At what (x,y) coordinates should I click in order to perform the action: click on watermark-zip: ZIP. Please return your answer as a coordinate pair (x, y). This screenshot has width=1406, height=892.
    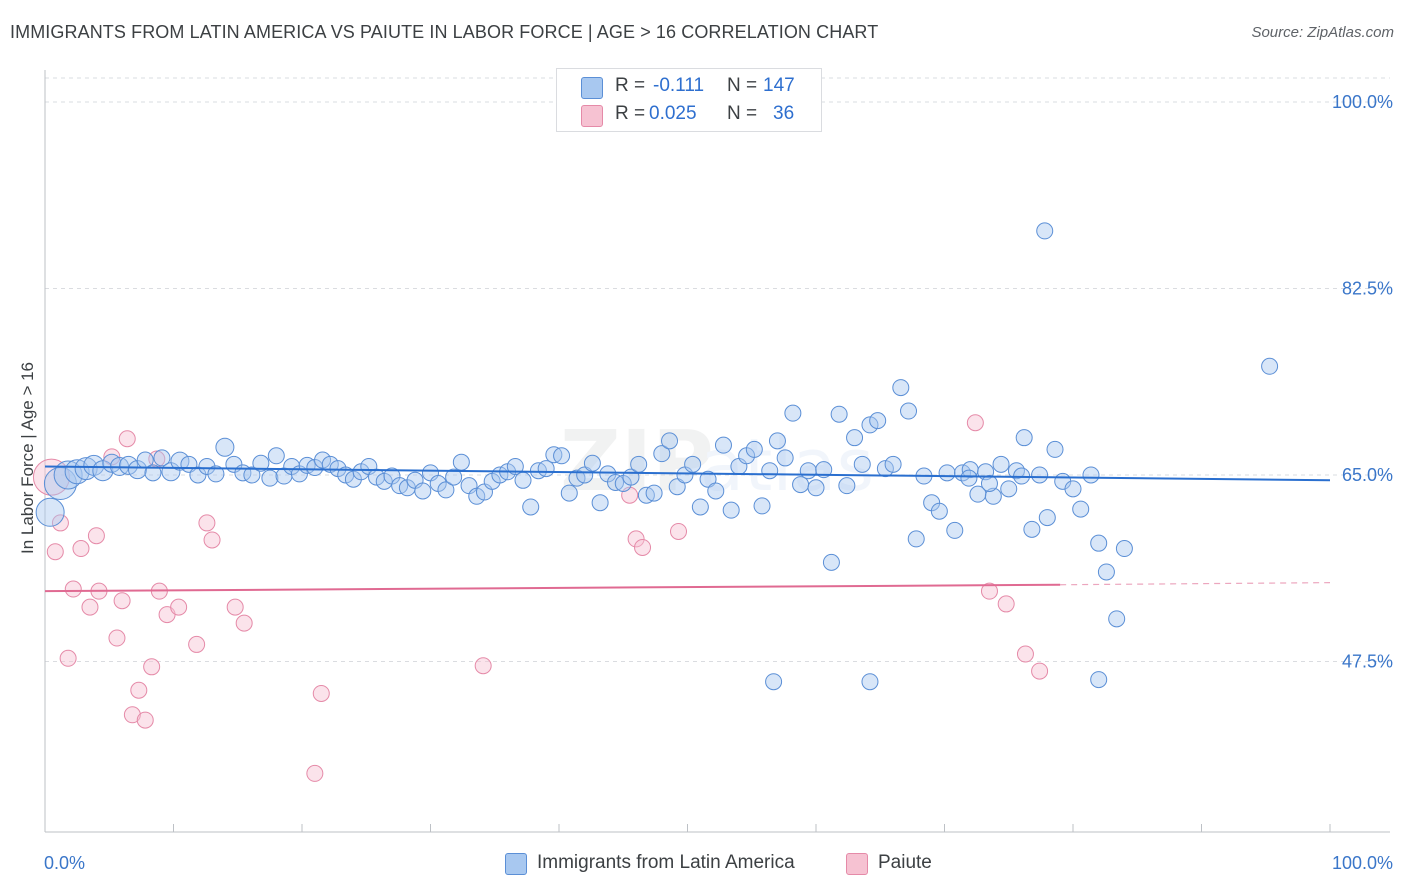
    Looking at the image, I should click on (637, 461).